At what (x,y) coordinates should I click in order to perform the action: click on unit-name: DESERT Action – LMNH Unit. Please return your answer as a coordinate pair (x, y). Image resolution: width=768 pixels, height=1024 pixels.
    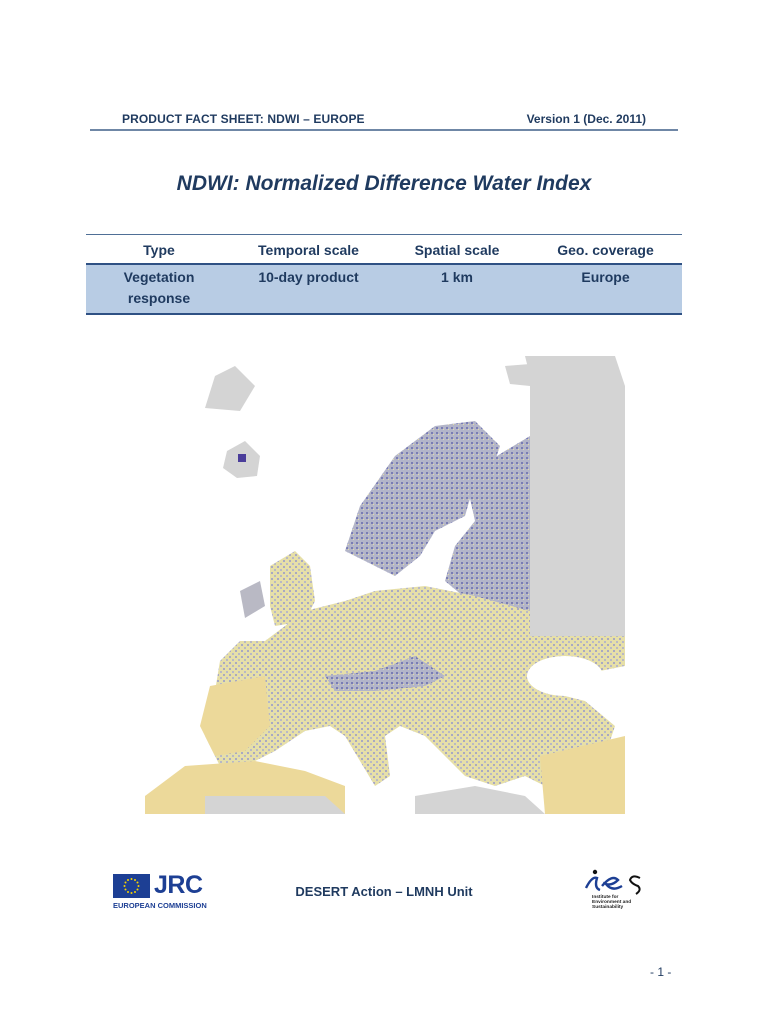
    Looking at the image, I should click on (384, 891).